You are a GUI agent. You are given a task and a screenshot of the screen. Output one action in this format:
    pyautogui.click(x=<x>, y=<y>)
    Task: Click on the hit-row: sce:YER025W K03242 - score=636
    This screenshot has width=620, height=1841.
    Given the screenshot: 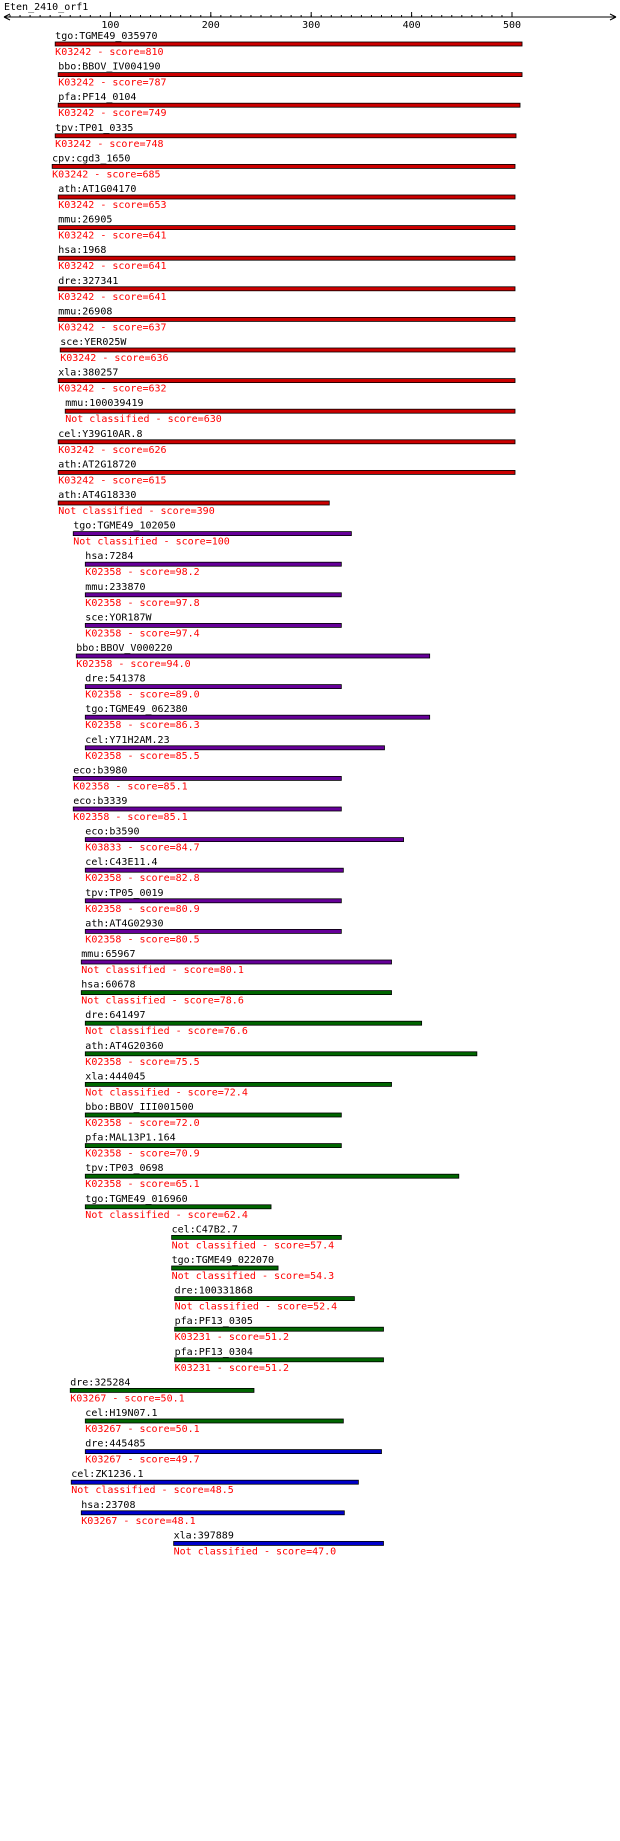 What is the action you would take?
    pyautogui.click(x=287, y=350)
    